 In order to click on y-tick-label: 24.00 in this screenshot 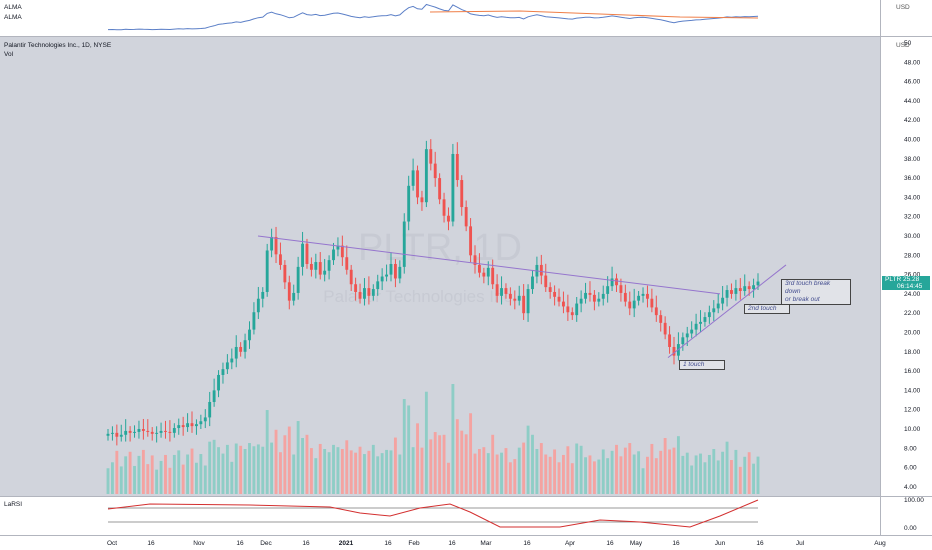, I will do `click(912, 294)`.